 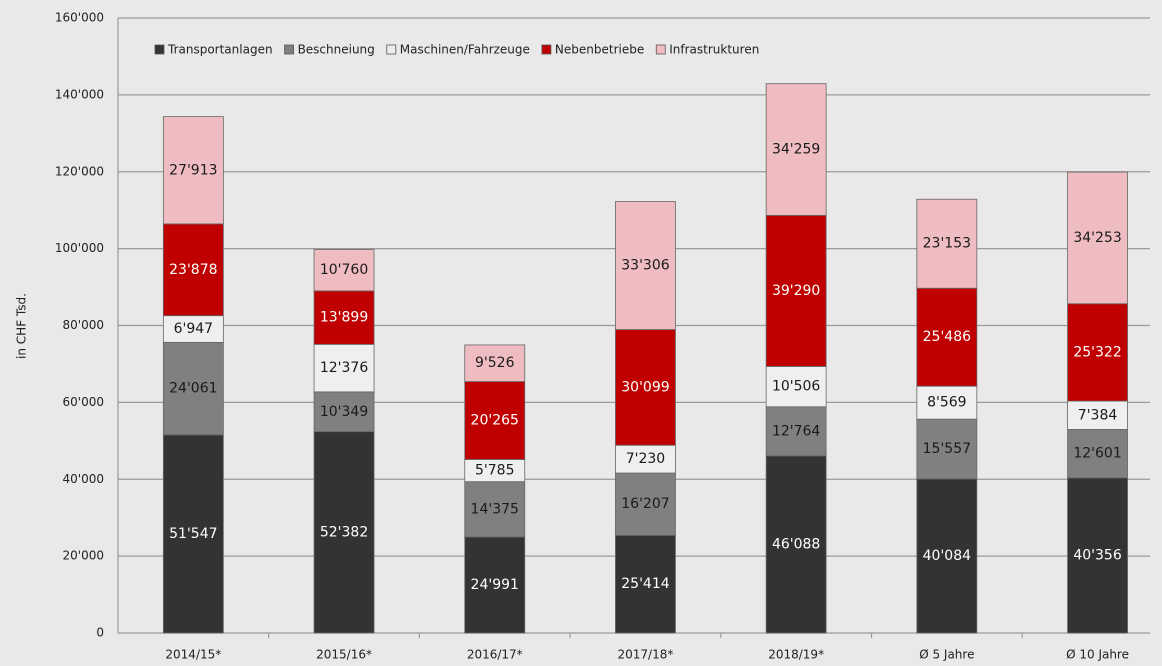 I want to click on y-tick-label: 60'000, so click(x=83, y=402).